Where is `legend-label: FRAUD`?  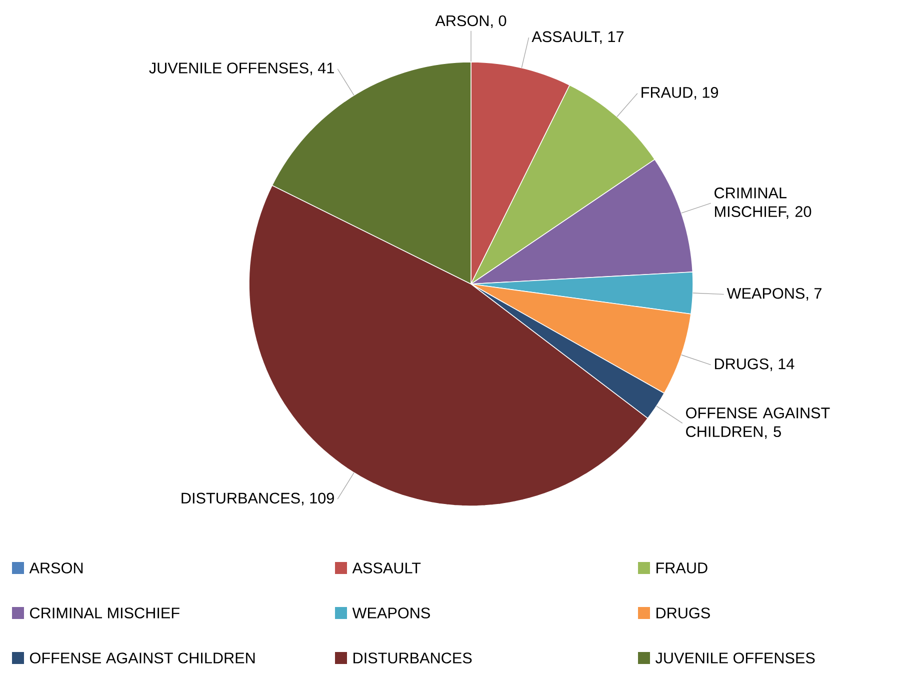 legend-label: FRAUD is located at coordinates (682, 568).